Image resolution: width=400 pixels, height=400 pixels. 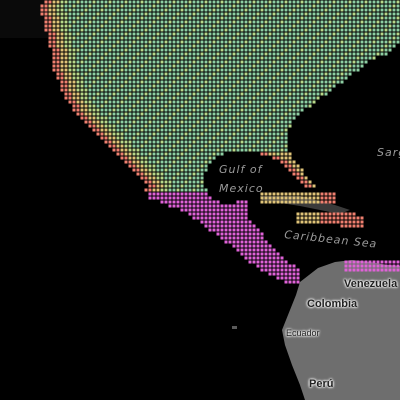 What do you see at coordinates (234, 327) in the screenshot?
I see `galapagos-islands` at bounding box center [234, 327].